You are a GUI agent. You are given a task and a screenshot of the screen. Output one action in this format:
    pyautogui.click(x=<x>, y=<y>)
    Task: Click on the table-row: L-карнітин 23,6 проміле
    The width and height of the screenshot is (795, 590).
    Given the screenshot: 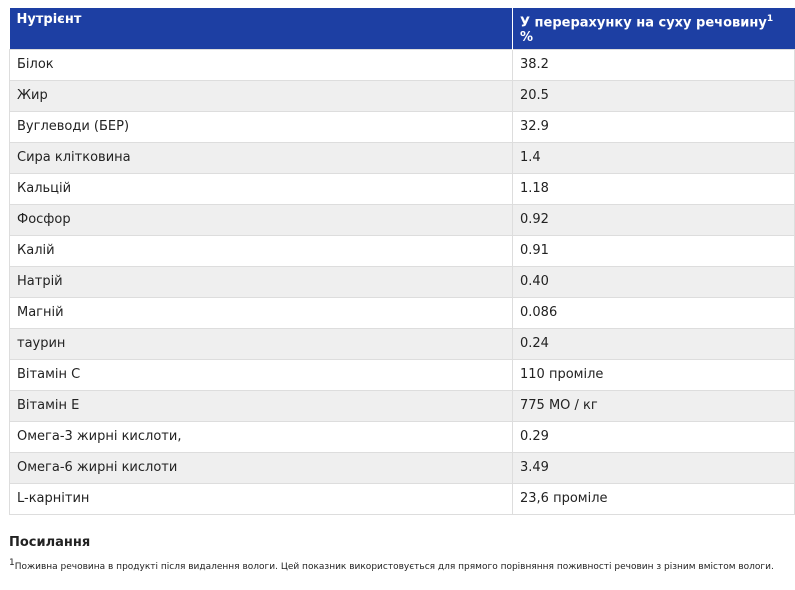 What is the action you would take?
    pyautogui.click(x=402, y=499)
    